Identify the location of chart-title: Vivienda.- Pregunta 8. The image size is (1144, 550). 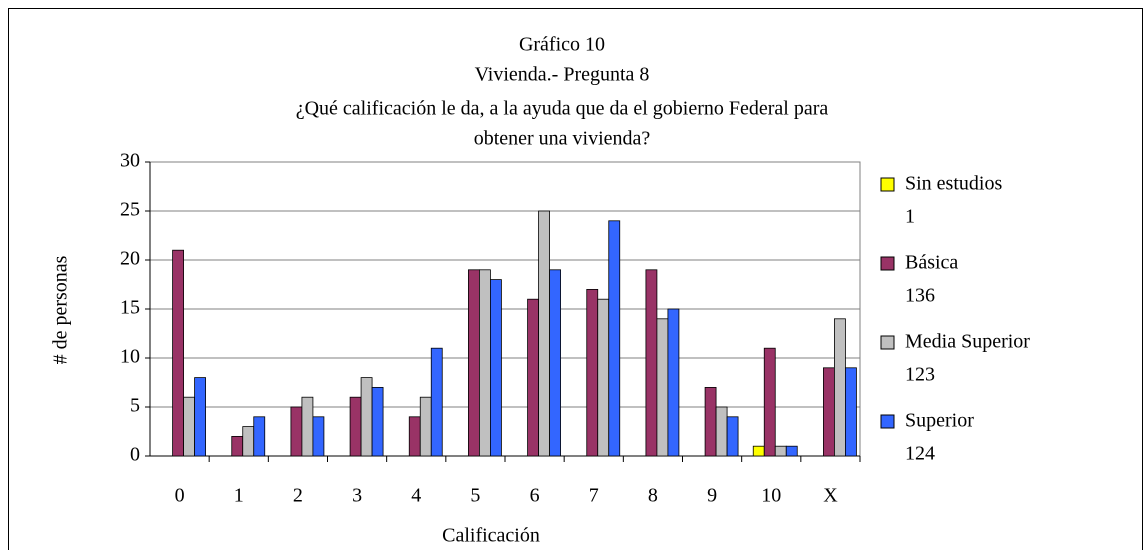
(562, 75).